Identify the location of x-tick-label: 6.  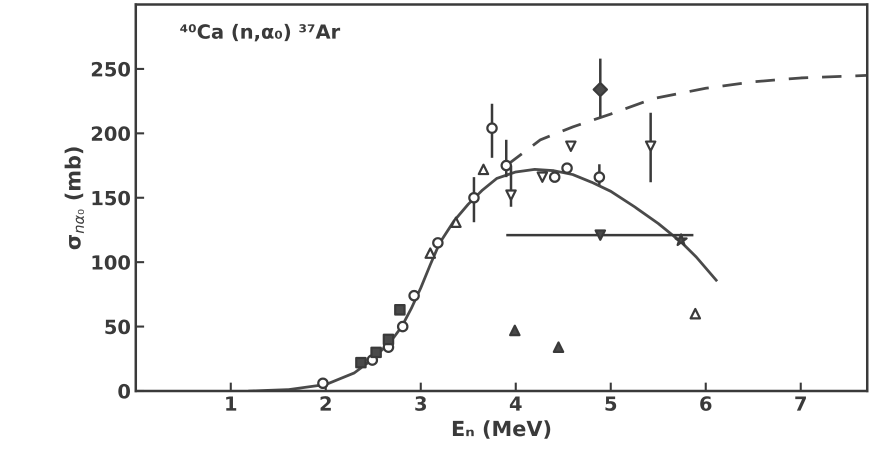
(706, 403).